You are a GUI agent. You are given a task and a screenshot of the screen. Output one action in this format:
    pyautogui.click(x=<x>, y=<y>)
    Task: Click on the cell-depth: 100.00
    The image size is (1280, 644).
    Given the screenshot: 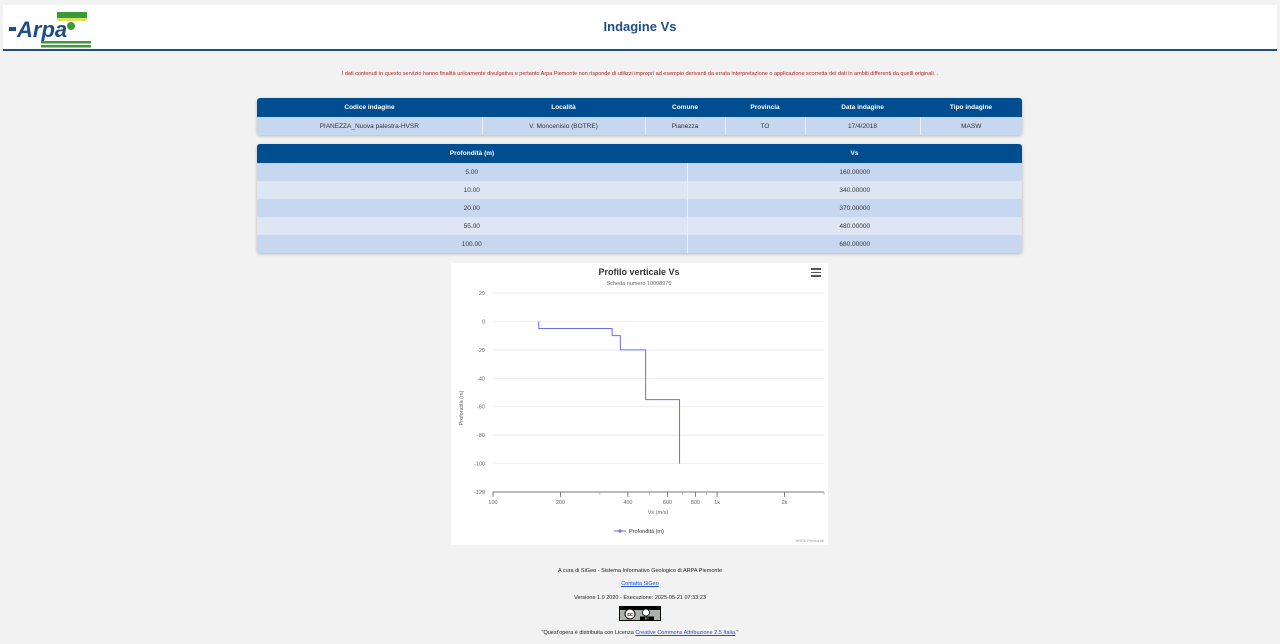 What is the action you would take?
    pyautogui.click(x=472, y=244)
    